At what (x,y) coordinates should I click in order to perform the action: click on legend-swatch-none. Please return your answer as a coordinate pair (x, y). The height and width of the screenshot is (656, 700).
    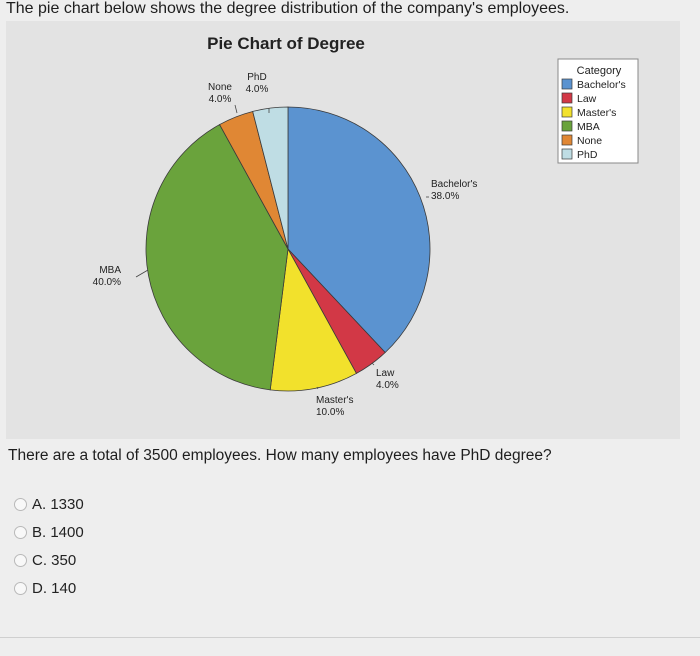
    Looking at the image, I should click on (567, 140).